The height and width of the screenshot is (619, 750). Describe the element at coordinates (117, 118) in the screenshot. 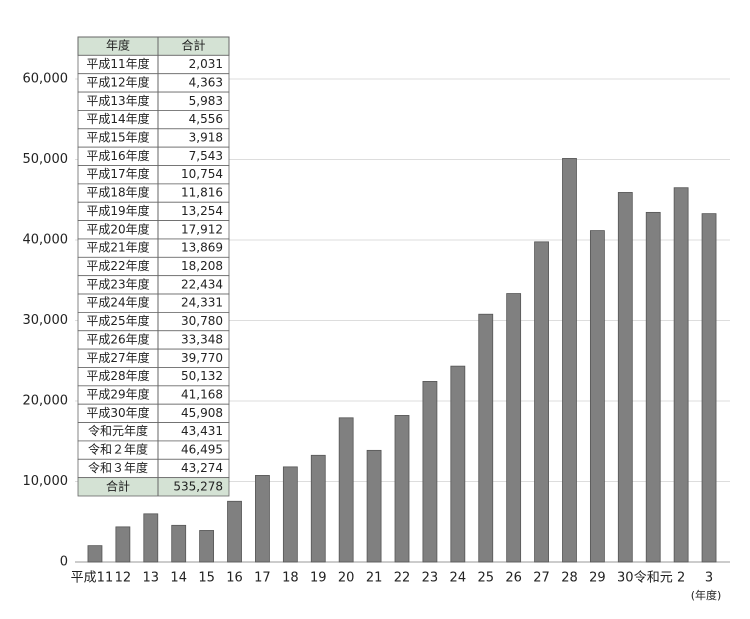

I see `table-cell: 平成14年度` at that location.